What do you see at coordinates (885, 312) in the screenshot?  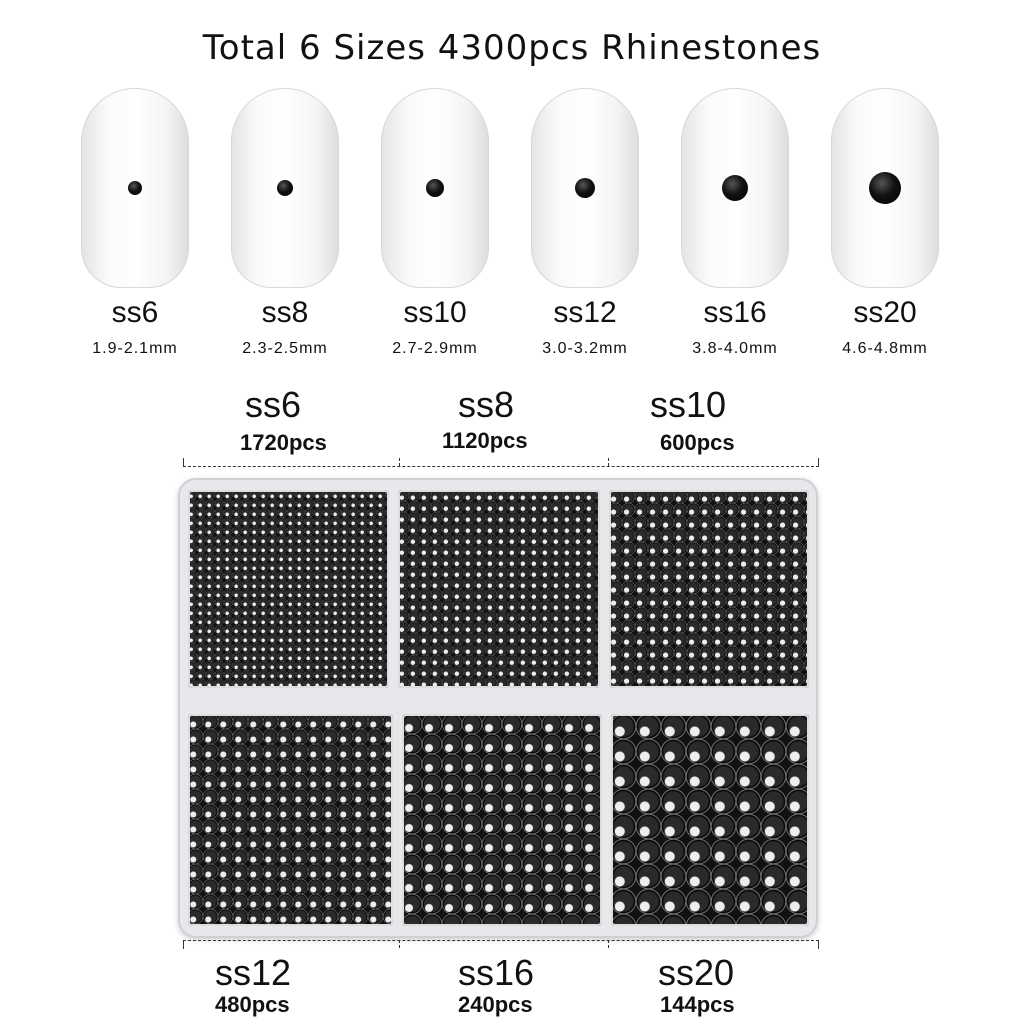 I see `size-label: ss20` at bounding box center [885, 312].